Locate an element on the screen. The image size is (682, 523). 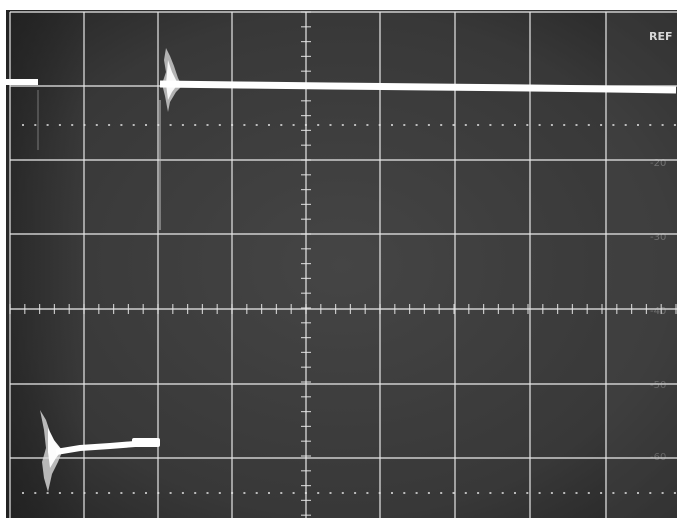
scale-label-40: -40 is located at coordinates (658, 311).